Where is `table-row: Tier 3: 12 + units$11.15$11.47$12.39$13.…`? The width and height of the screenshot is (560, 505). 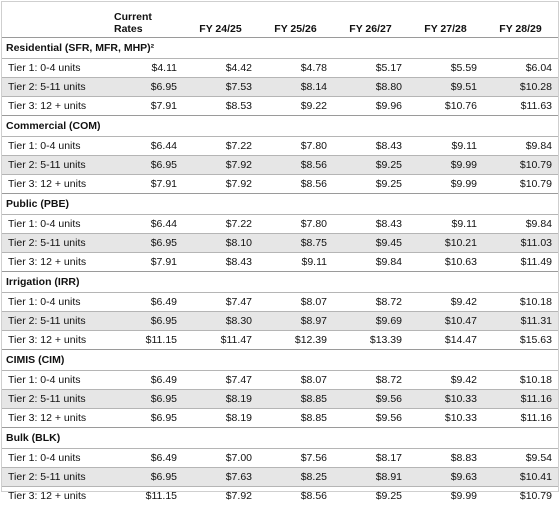
table-row: Tier 3: 12 + units$11.15$11.47$12.39$13.… is located at coordinates (280, 340).